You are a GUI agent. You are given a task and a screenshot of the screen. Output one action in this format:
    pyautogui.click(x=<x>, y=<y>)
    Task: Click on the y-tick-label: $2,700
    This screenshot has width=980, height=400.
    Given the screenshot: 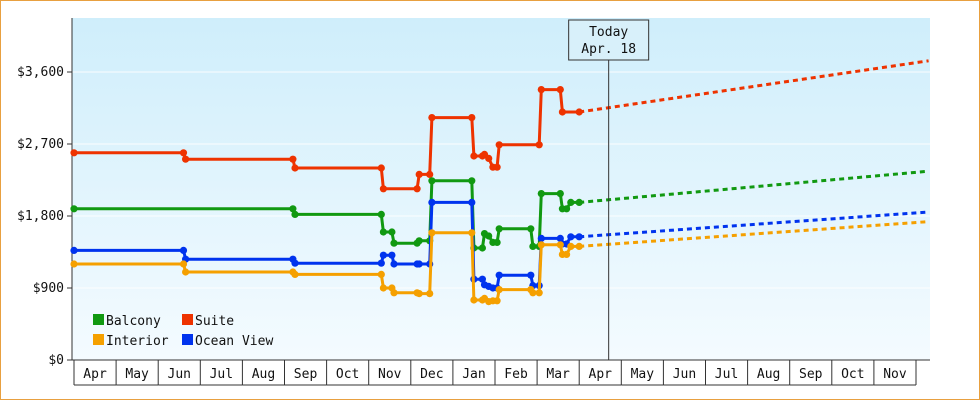 What is the action you would take?
    pyautogui.click(x=40, y=144)
    